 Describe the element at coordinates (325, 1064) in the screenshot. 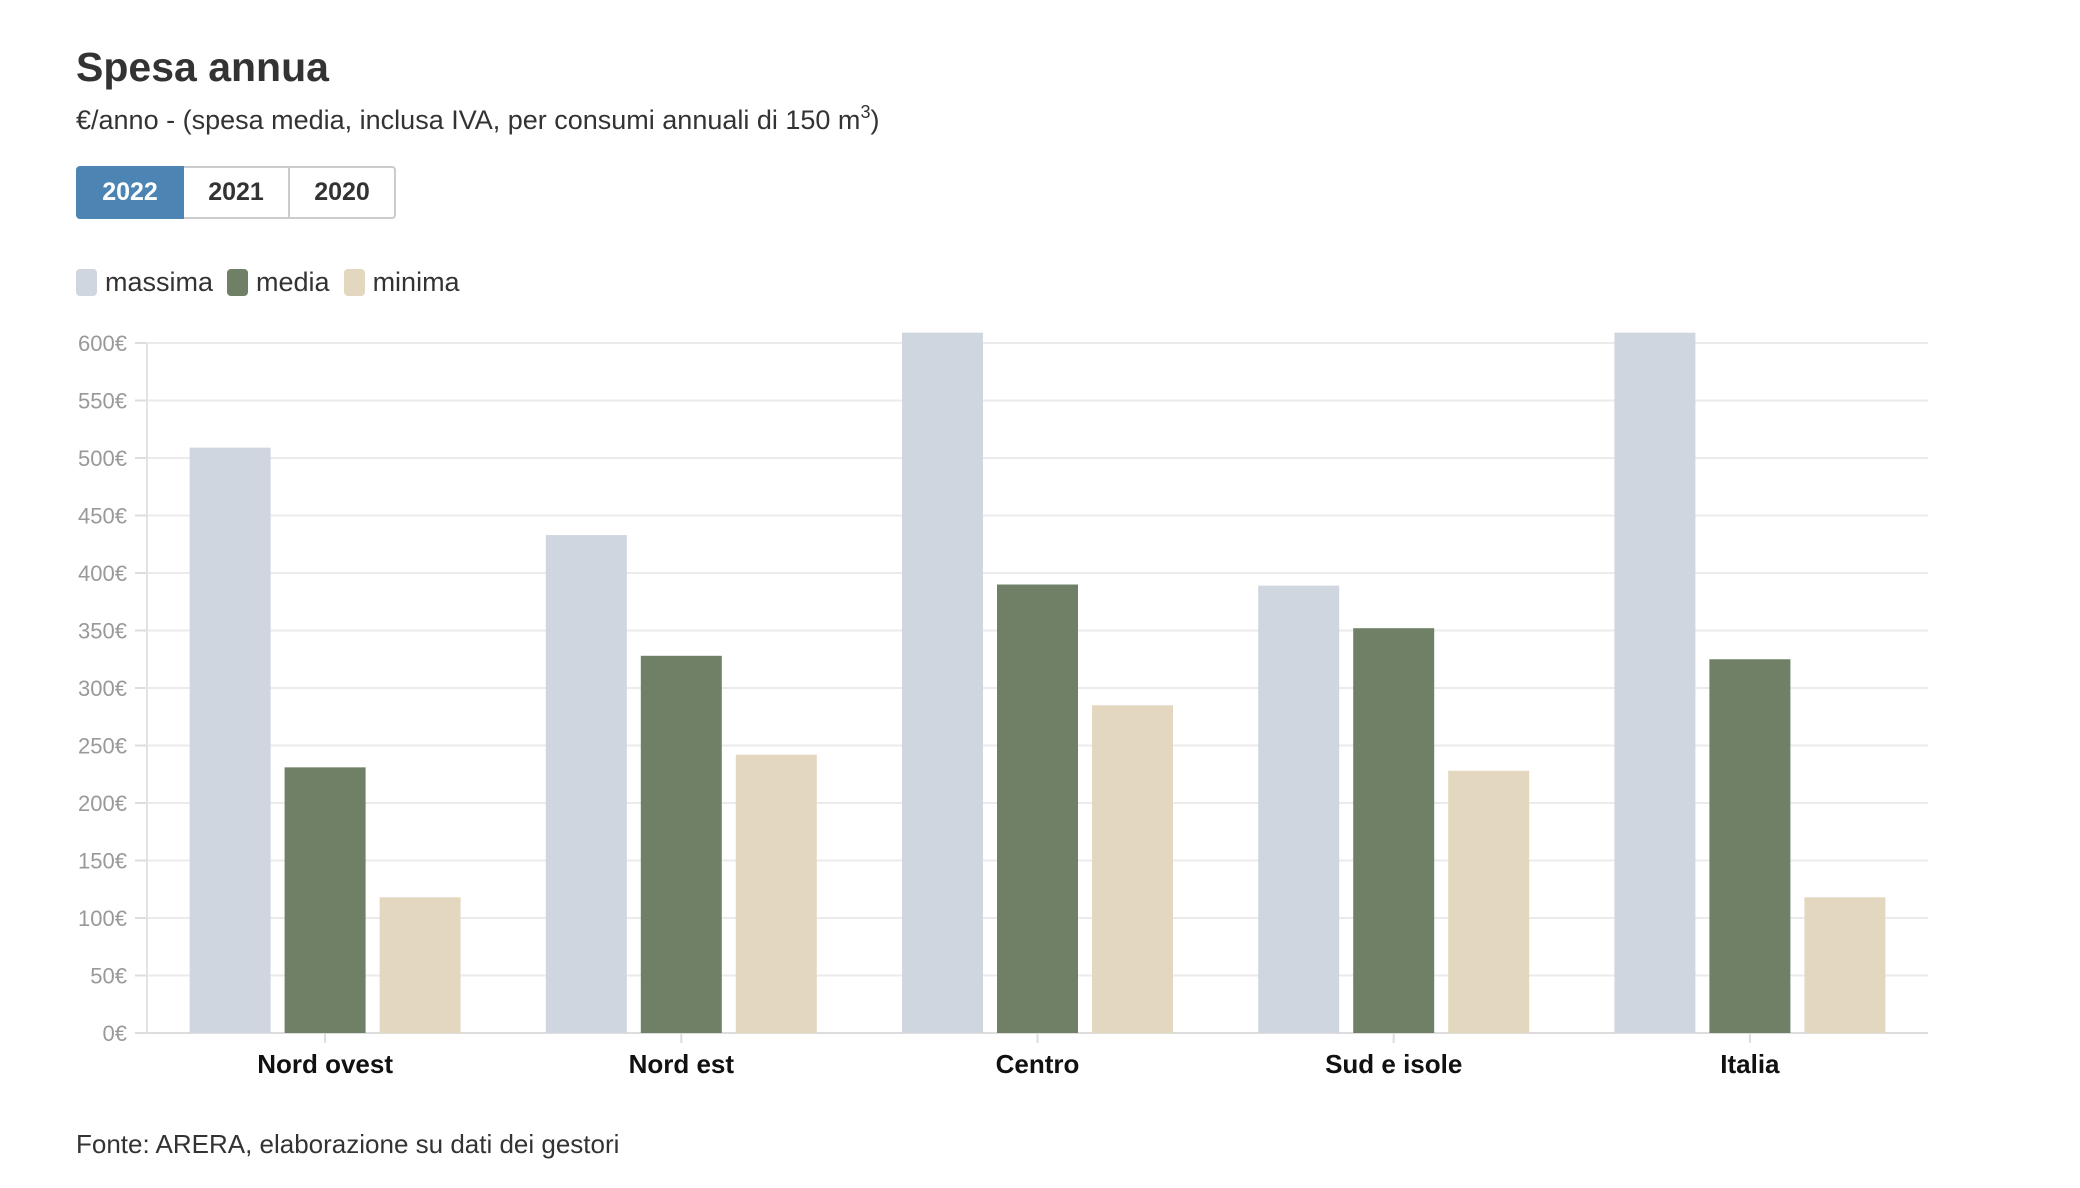

I see `x-tick-label: Nord ovest` at that location.